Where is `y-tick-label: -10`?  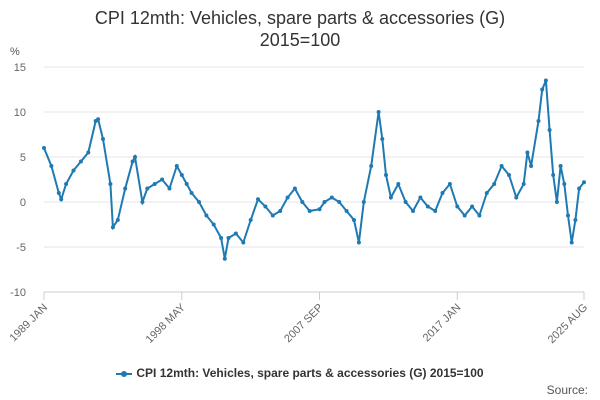 y-tick-label: -10 is located at coordinates (18, 293).